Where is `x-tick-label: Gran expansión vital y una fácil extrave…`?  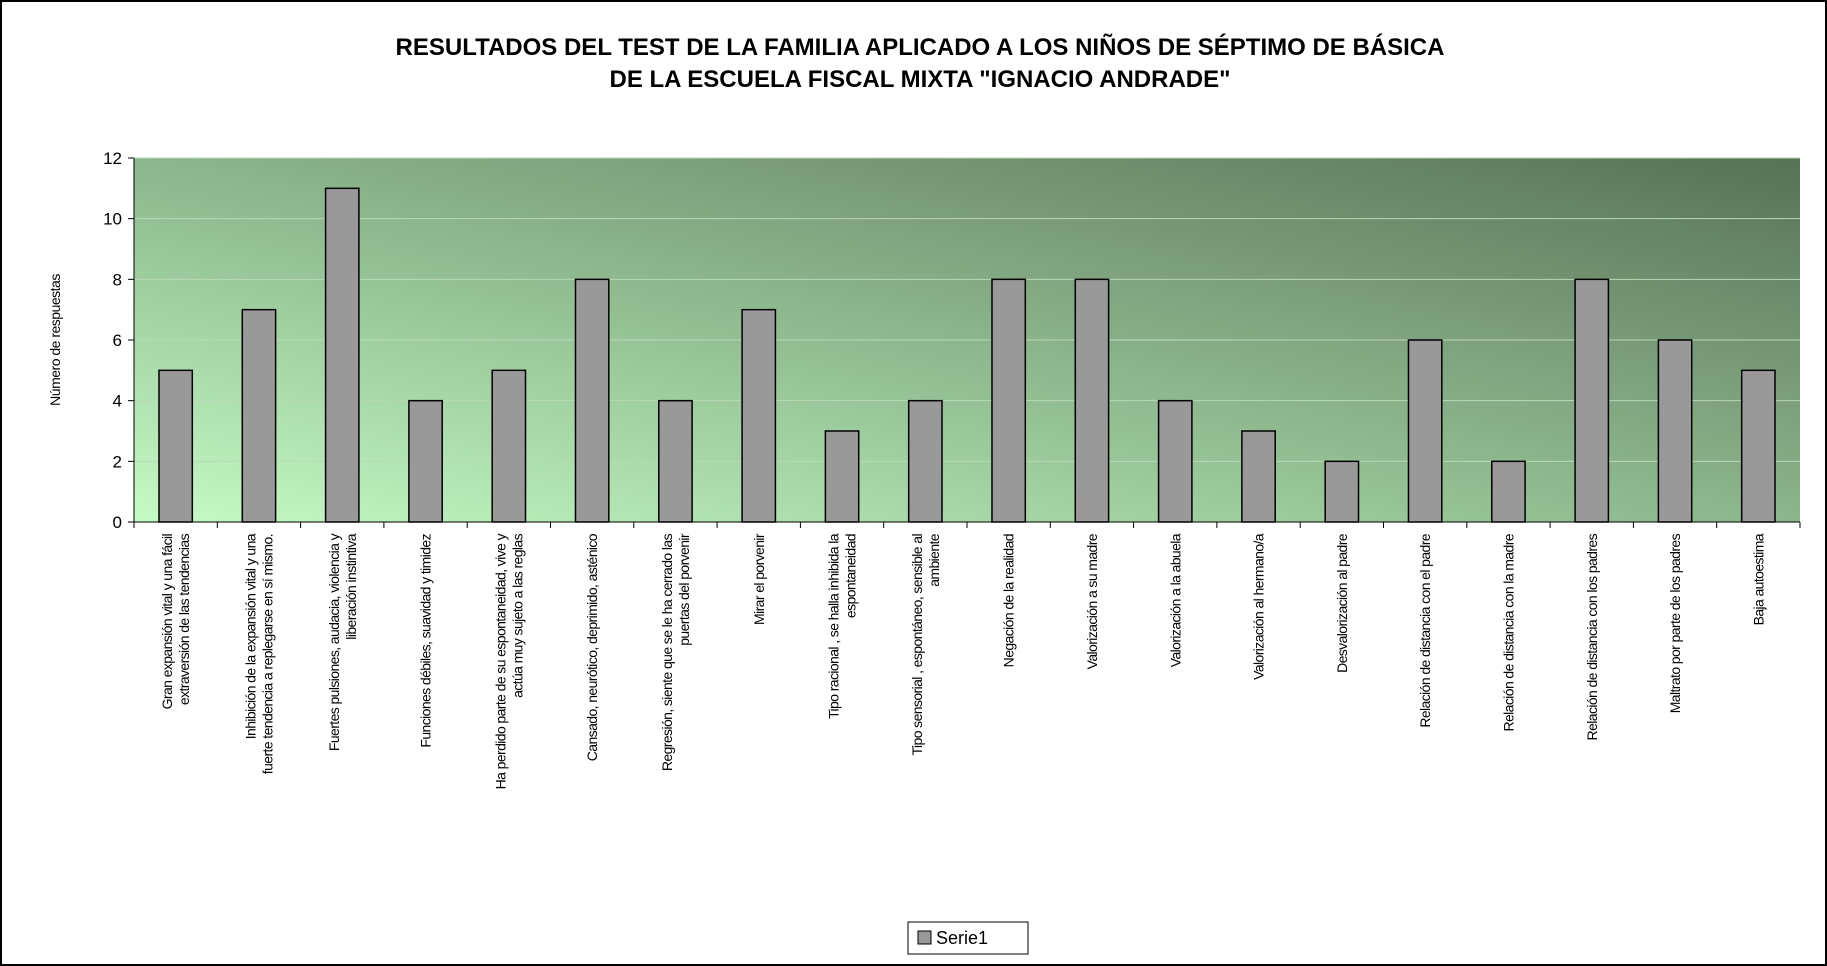
x-tick-label: Gran expansión vital y una fácil extrave… is located at coordinates (175, 621).